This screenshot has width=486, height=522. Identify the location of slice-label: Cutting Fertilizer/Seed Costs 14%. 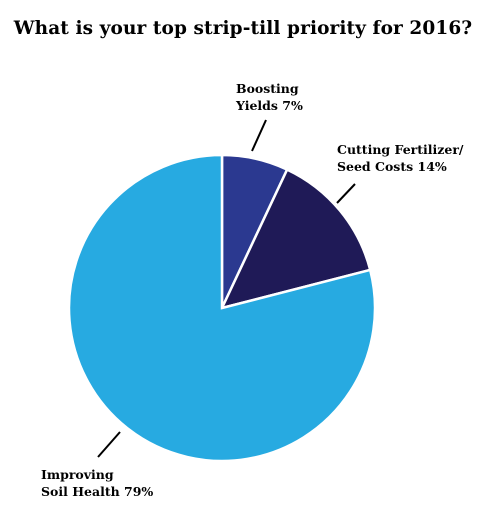
(400, 158).